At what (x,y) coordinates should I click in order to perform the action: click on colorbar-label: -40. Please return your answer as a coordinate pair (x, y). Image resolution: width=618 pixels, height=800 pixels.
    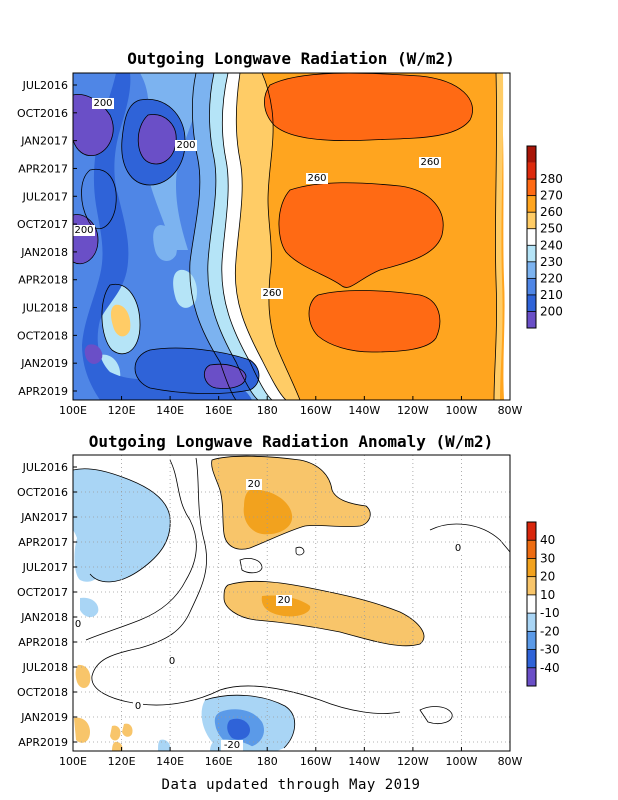
    Looking at the image, I should click on (550, 668).